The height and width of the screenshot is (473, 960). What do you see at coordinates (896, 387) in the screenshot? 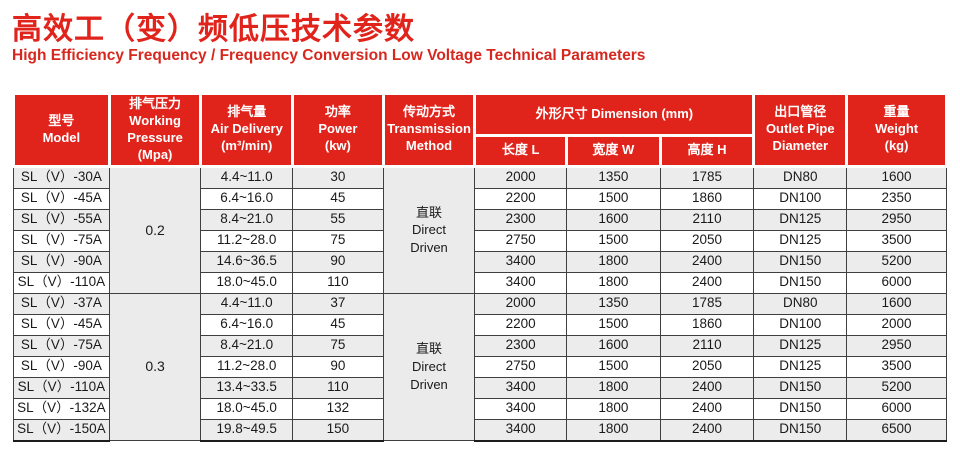
I see `weight-cell: 5200` at bounding box center [896, 387].